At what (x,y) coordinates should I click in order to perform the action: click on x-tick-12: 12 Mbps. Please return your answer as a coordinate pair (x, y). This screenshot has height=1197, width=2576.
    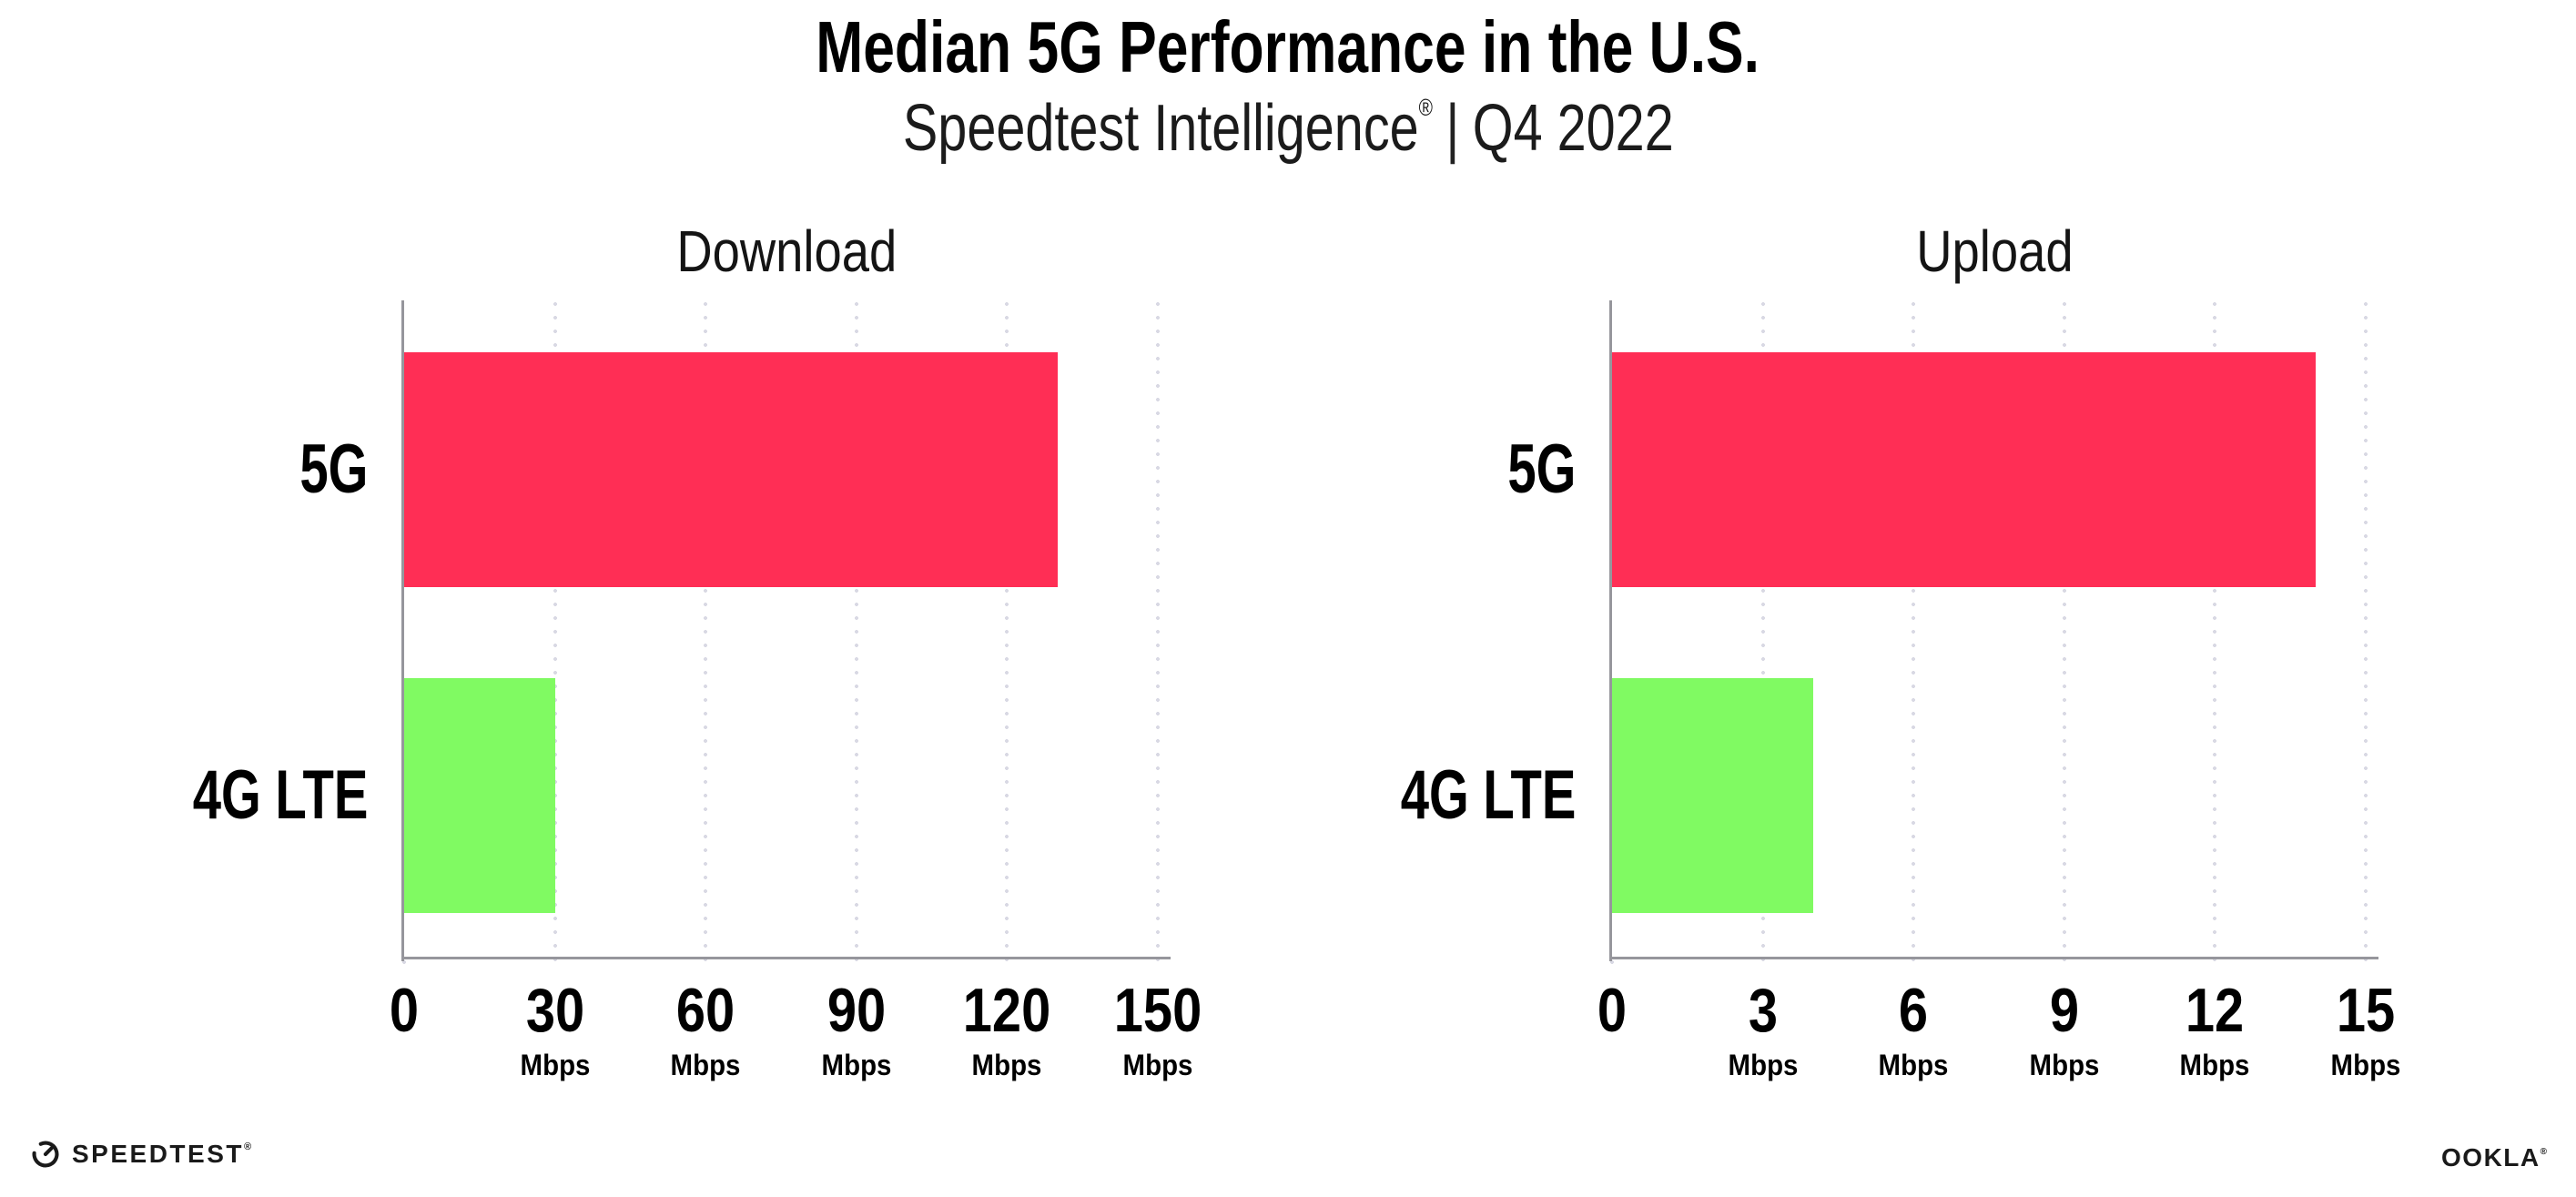
    Looking at the image, I should click on (2215, 1030).